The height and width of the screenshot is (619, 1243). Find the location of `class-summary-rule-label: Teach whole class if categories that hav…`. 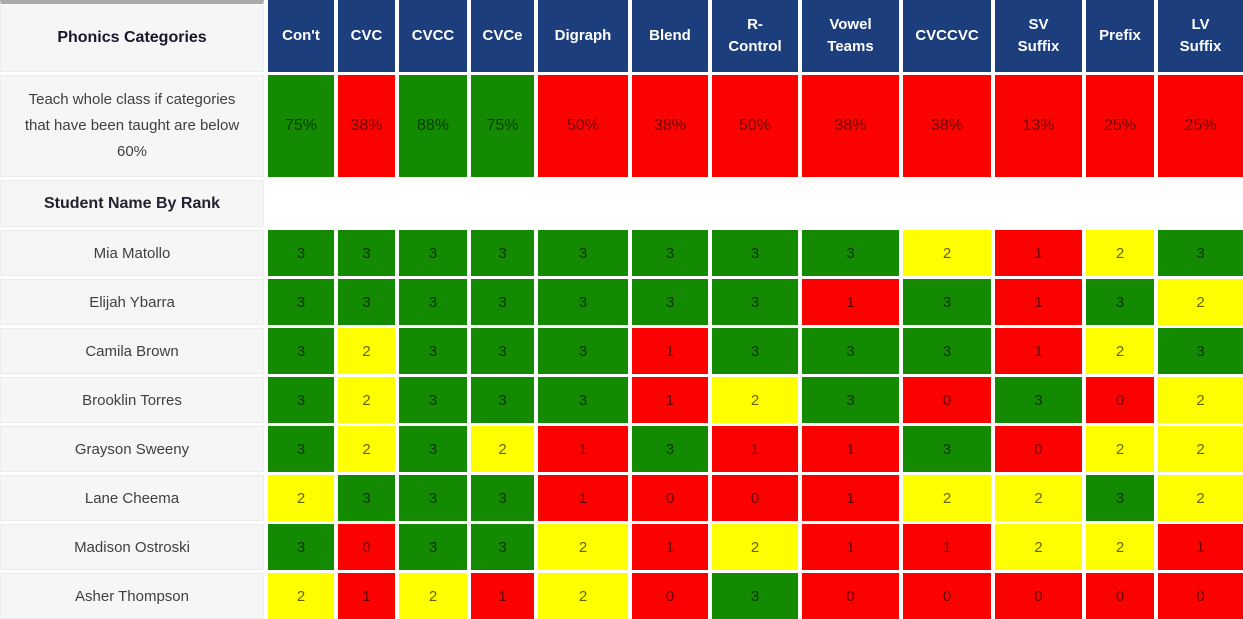

class-summary-rule-label: Teach whole class if categories that hav… is located at coordinates (132, 126).